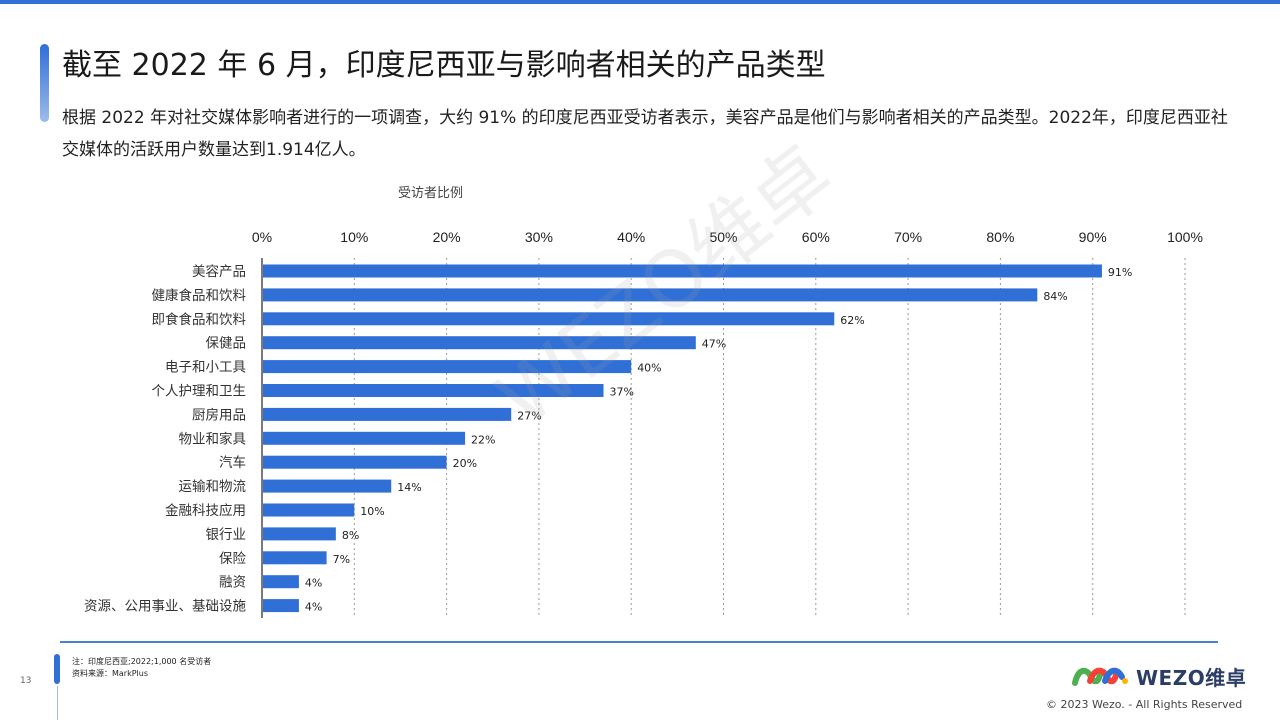 This screenshot has height=720, width=1280. What do you see at coordinates (409, 487) in the screenshot?
I see `data-label: 14%` at bounding box center [409, 487].